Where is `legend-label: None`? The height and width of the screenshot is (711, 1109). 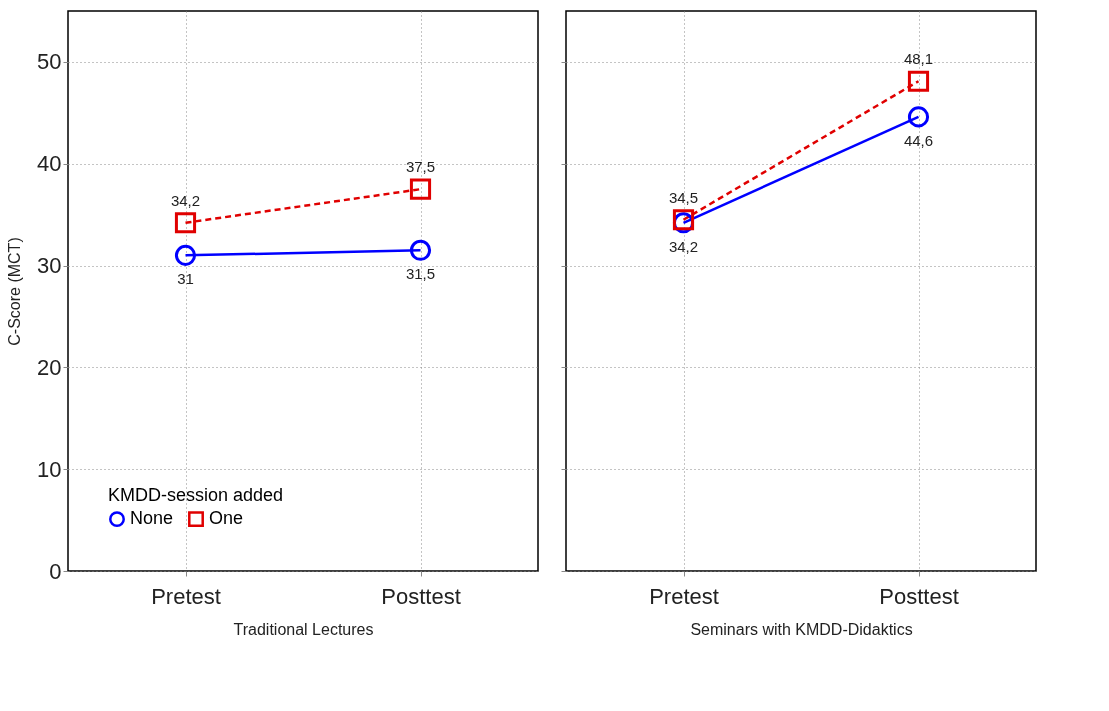
legend-label: None is located at coordinates (152, 518).